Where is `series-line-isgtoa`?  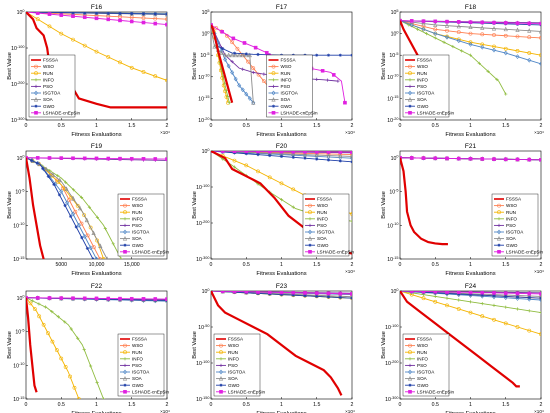
series-line-isgtoa is located at coordinates (470, 42).